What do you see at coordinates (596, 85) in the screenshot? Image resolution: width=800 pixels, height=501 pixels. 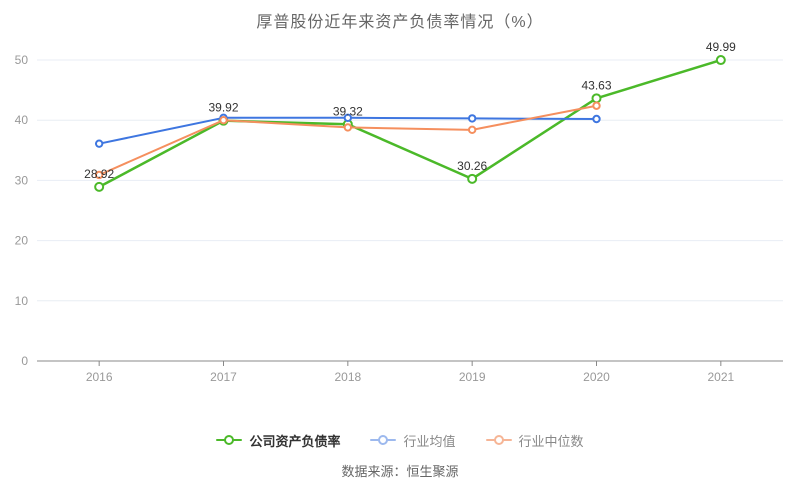 I see `data-label: 43.63` at bounding box center [596, 85].